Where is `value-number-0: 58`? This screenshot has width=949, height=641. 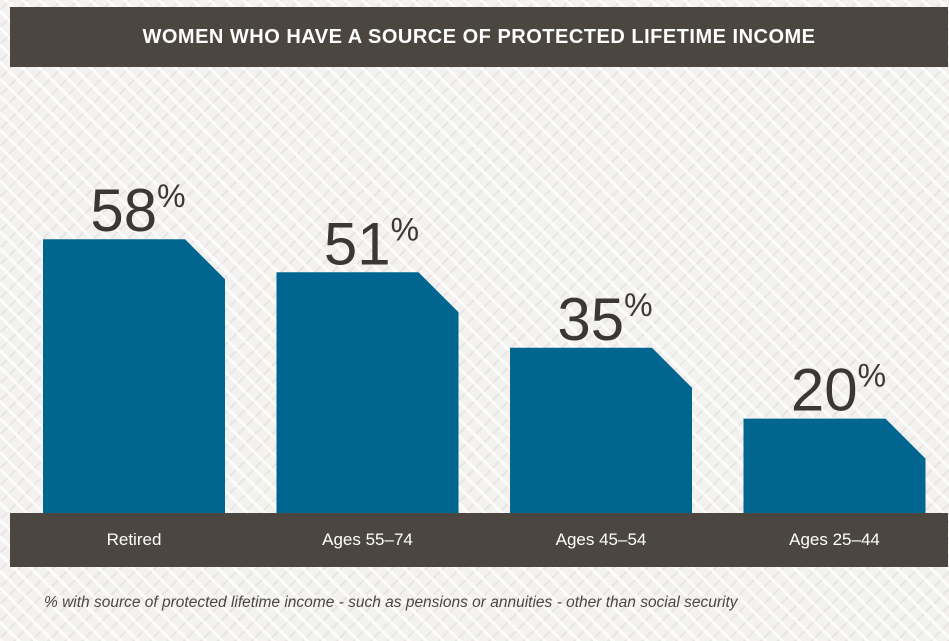
value-number-0: 58 is located at coordinates (123, 210).